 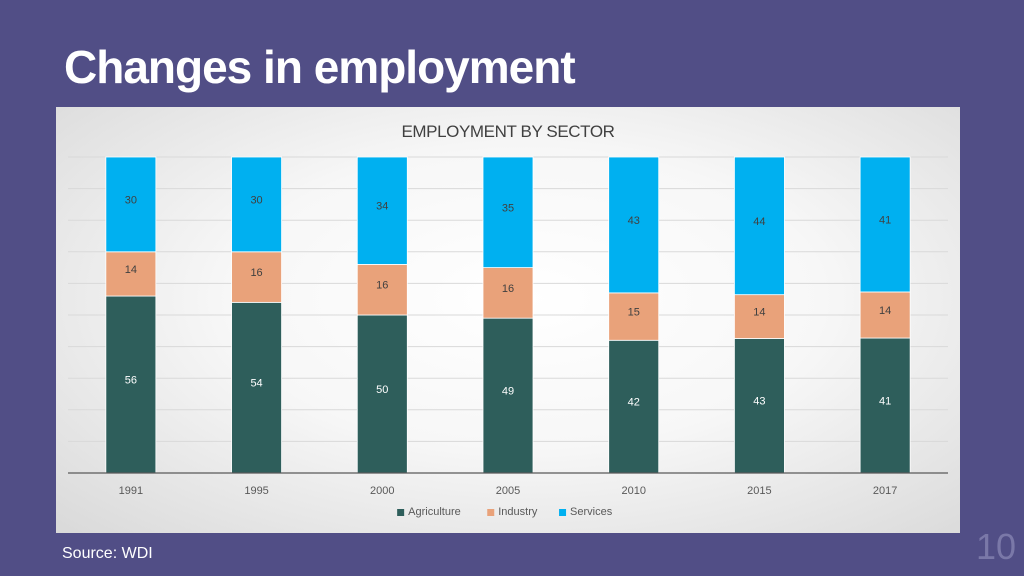 I want to click on data-label-agriculture-1995: 54, so click(x=256, y=384).